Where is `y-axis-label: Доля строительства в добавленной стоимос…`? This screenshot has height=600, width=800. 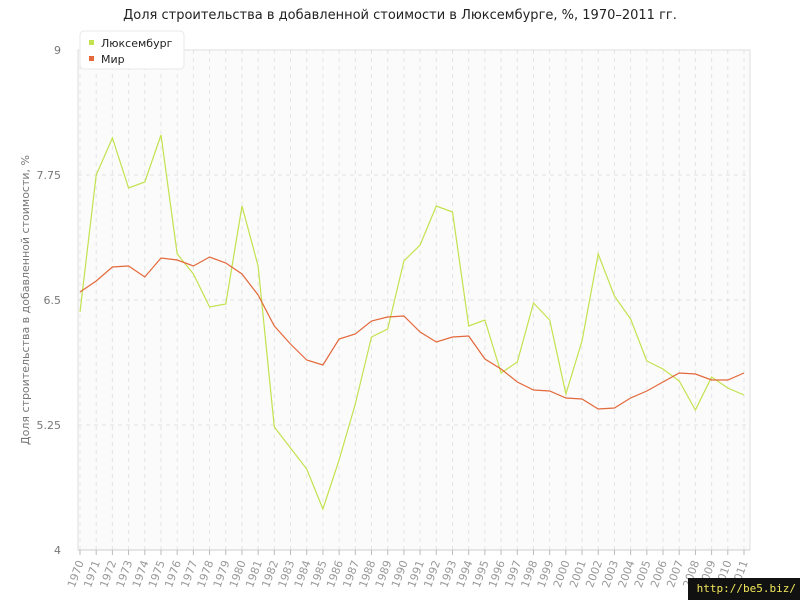
y-axis-label: Доля строительства в добавленной стоимос… is located at coordinates (25, 300).